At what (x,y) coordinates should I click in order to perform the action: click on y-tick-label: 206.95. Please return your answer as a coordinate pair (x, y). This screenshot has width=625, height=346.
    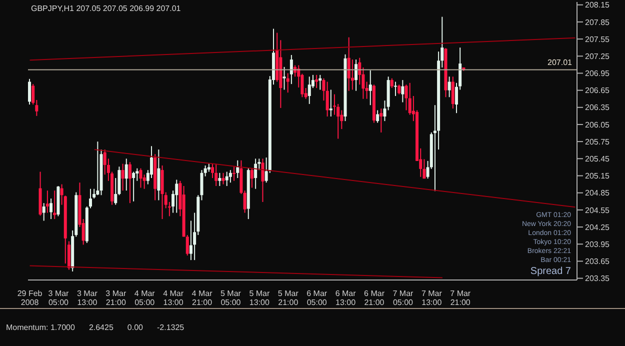
    Looking at the image, I should click on (597, 73).